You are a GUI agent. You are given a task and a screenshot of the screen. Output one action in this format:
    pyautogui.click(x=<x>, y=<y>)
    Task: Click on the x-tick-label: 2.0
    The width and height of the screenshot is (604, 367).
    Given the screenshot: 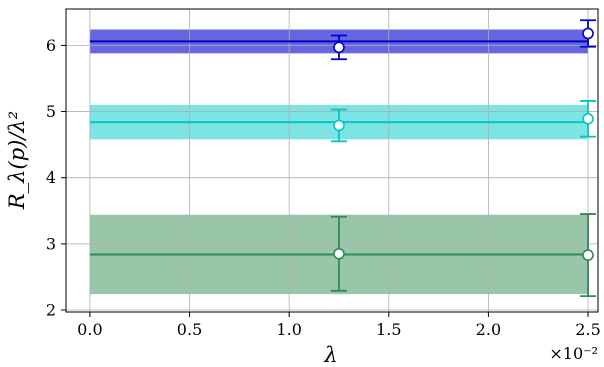 What is the action you would take?
    pyautogui.click(x=488, y=329)
    